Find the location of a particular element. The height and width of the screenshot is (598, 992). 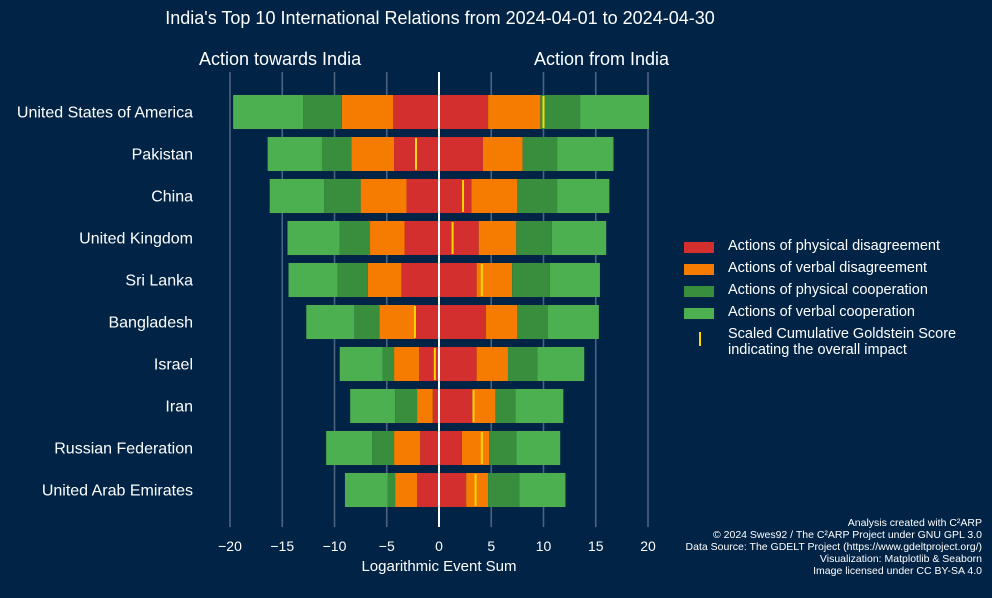

legend-item-verbal-cooperation: Actions of verbal cooperation is located at coordinates (820, 315).